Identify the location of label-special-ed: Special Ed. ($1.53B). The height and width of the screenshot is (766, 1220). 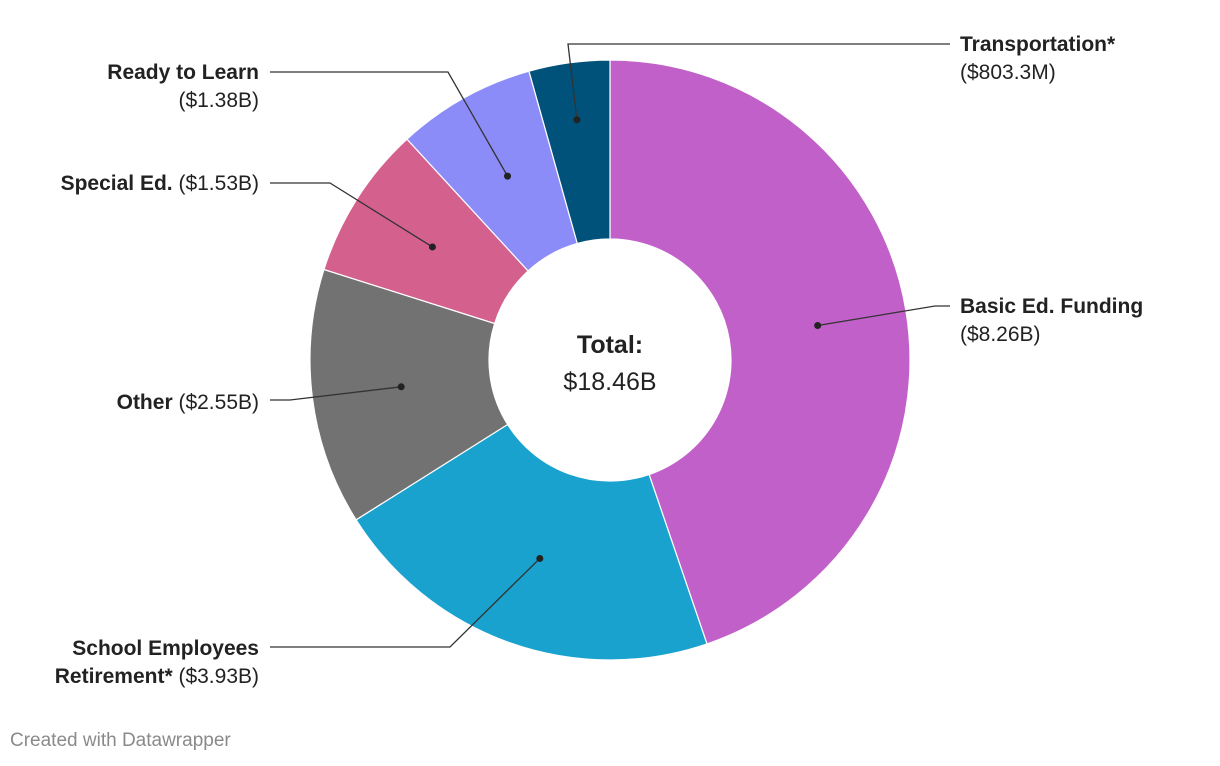
(160, 183).